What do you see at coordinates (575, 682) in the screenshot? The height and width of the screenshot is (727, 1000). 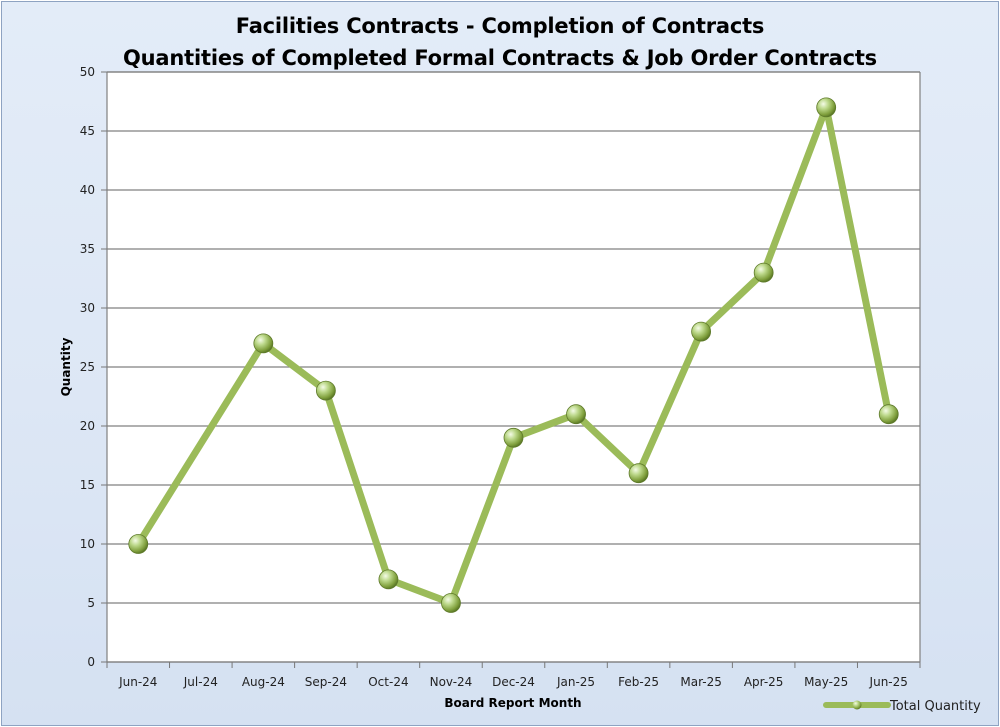 I see `x-tick-label: Jan-25` at bounding box center [575, 682].